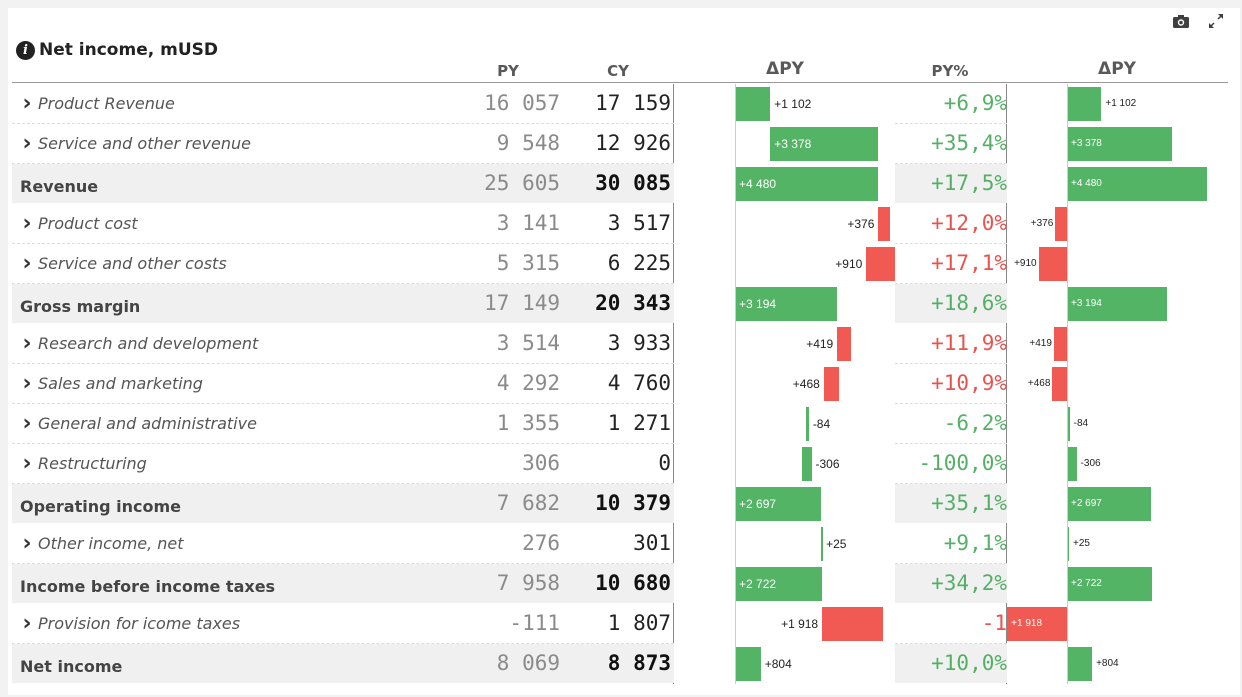  Describe the element at coordinates (639, 663) in the screenshot. I see `cy-value: 8 873` at that location.